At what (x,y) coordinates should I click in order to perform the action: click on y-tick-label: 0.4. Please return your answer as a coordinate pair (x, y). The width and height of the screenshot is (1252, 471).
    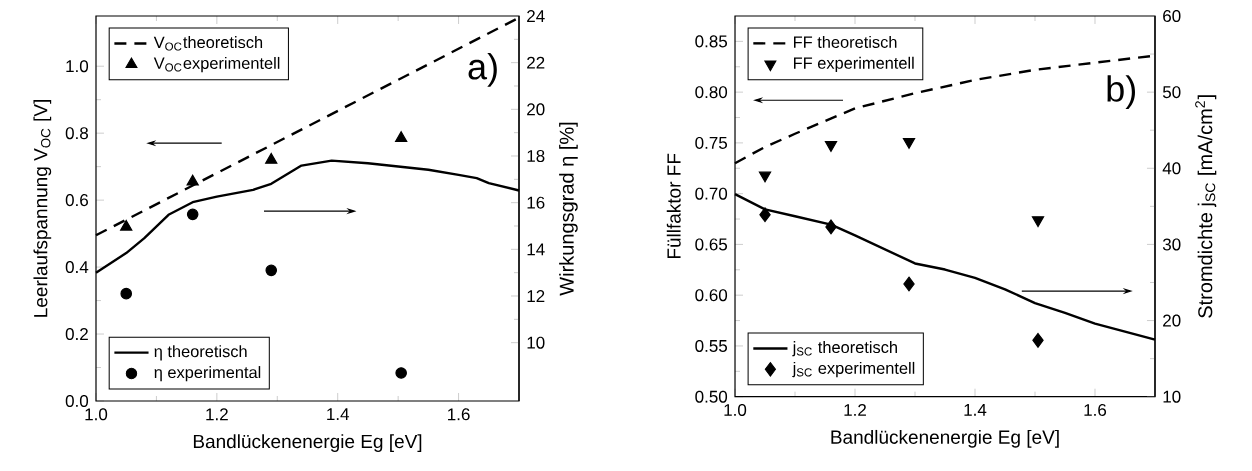
    Looking at the image, I should click on (77, 267).